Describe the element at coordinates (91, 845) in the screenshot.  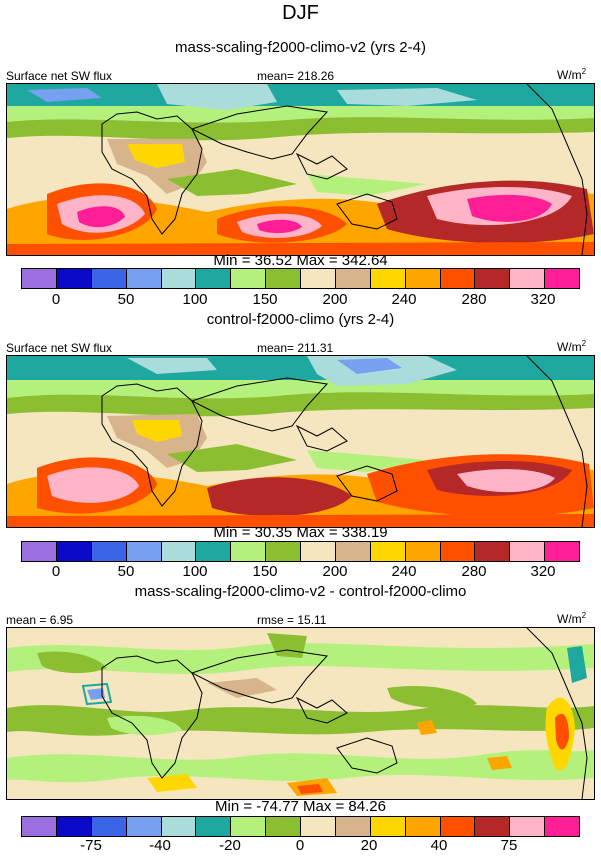
I see `colorbar-tick-label: -75` at that location.